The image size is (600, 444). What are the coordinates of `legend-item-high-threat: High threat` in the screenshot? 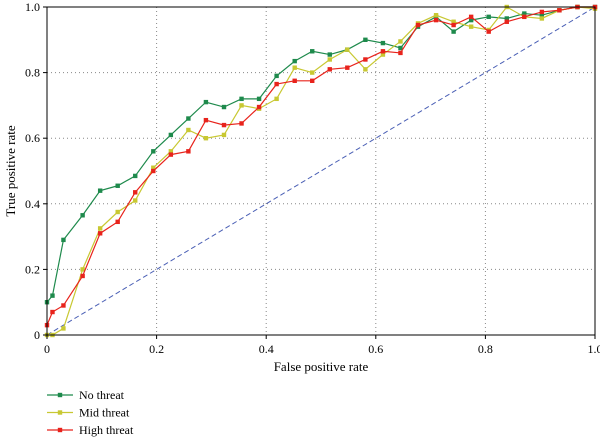 It's located at (90, 430).